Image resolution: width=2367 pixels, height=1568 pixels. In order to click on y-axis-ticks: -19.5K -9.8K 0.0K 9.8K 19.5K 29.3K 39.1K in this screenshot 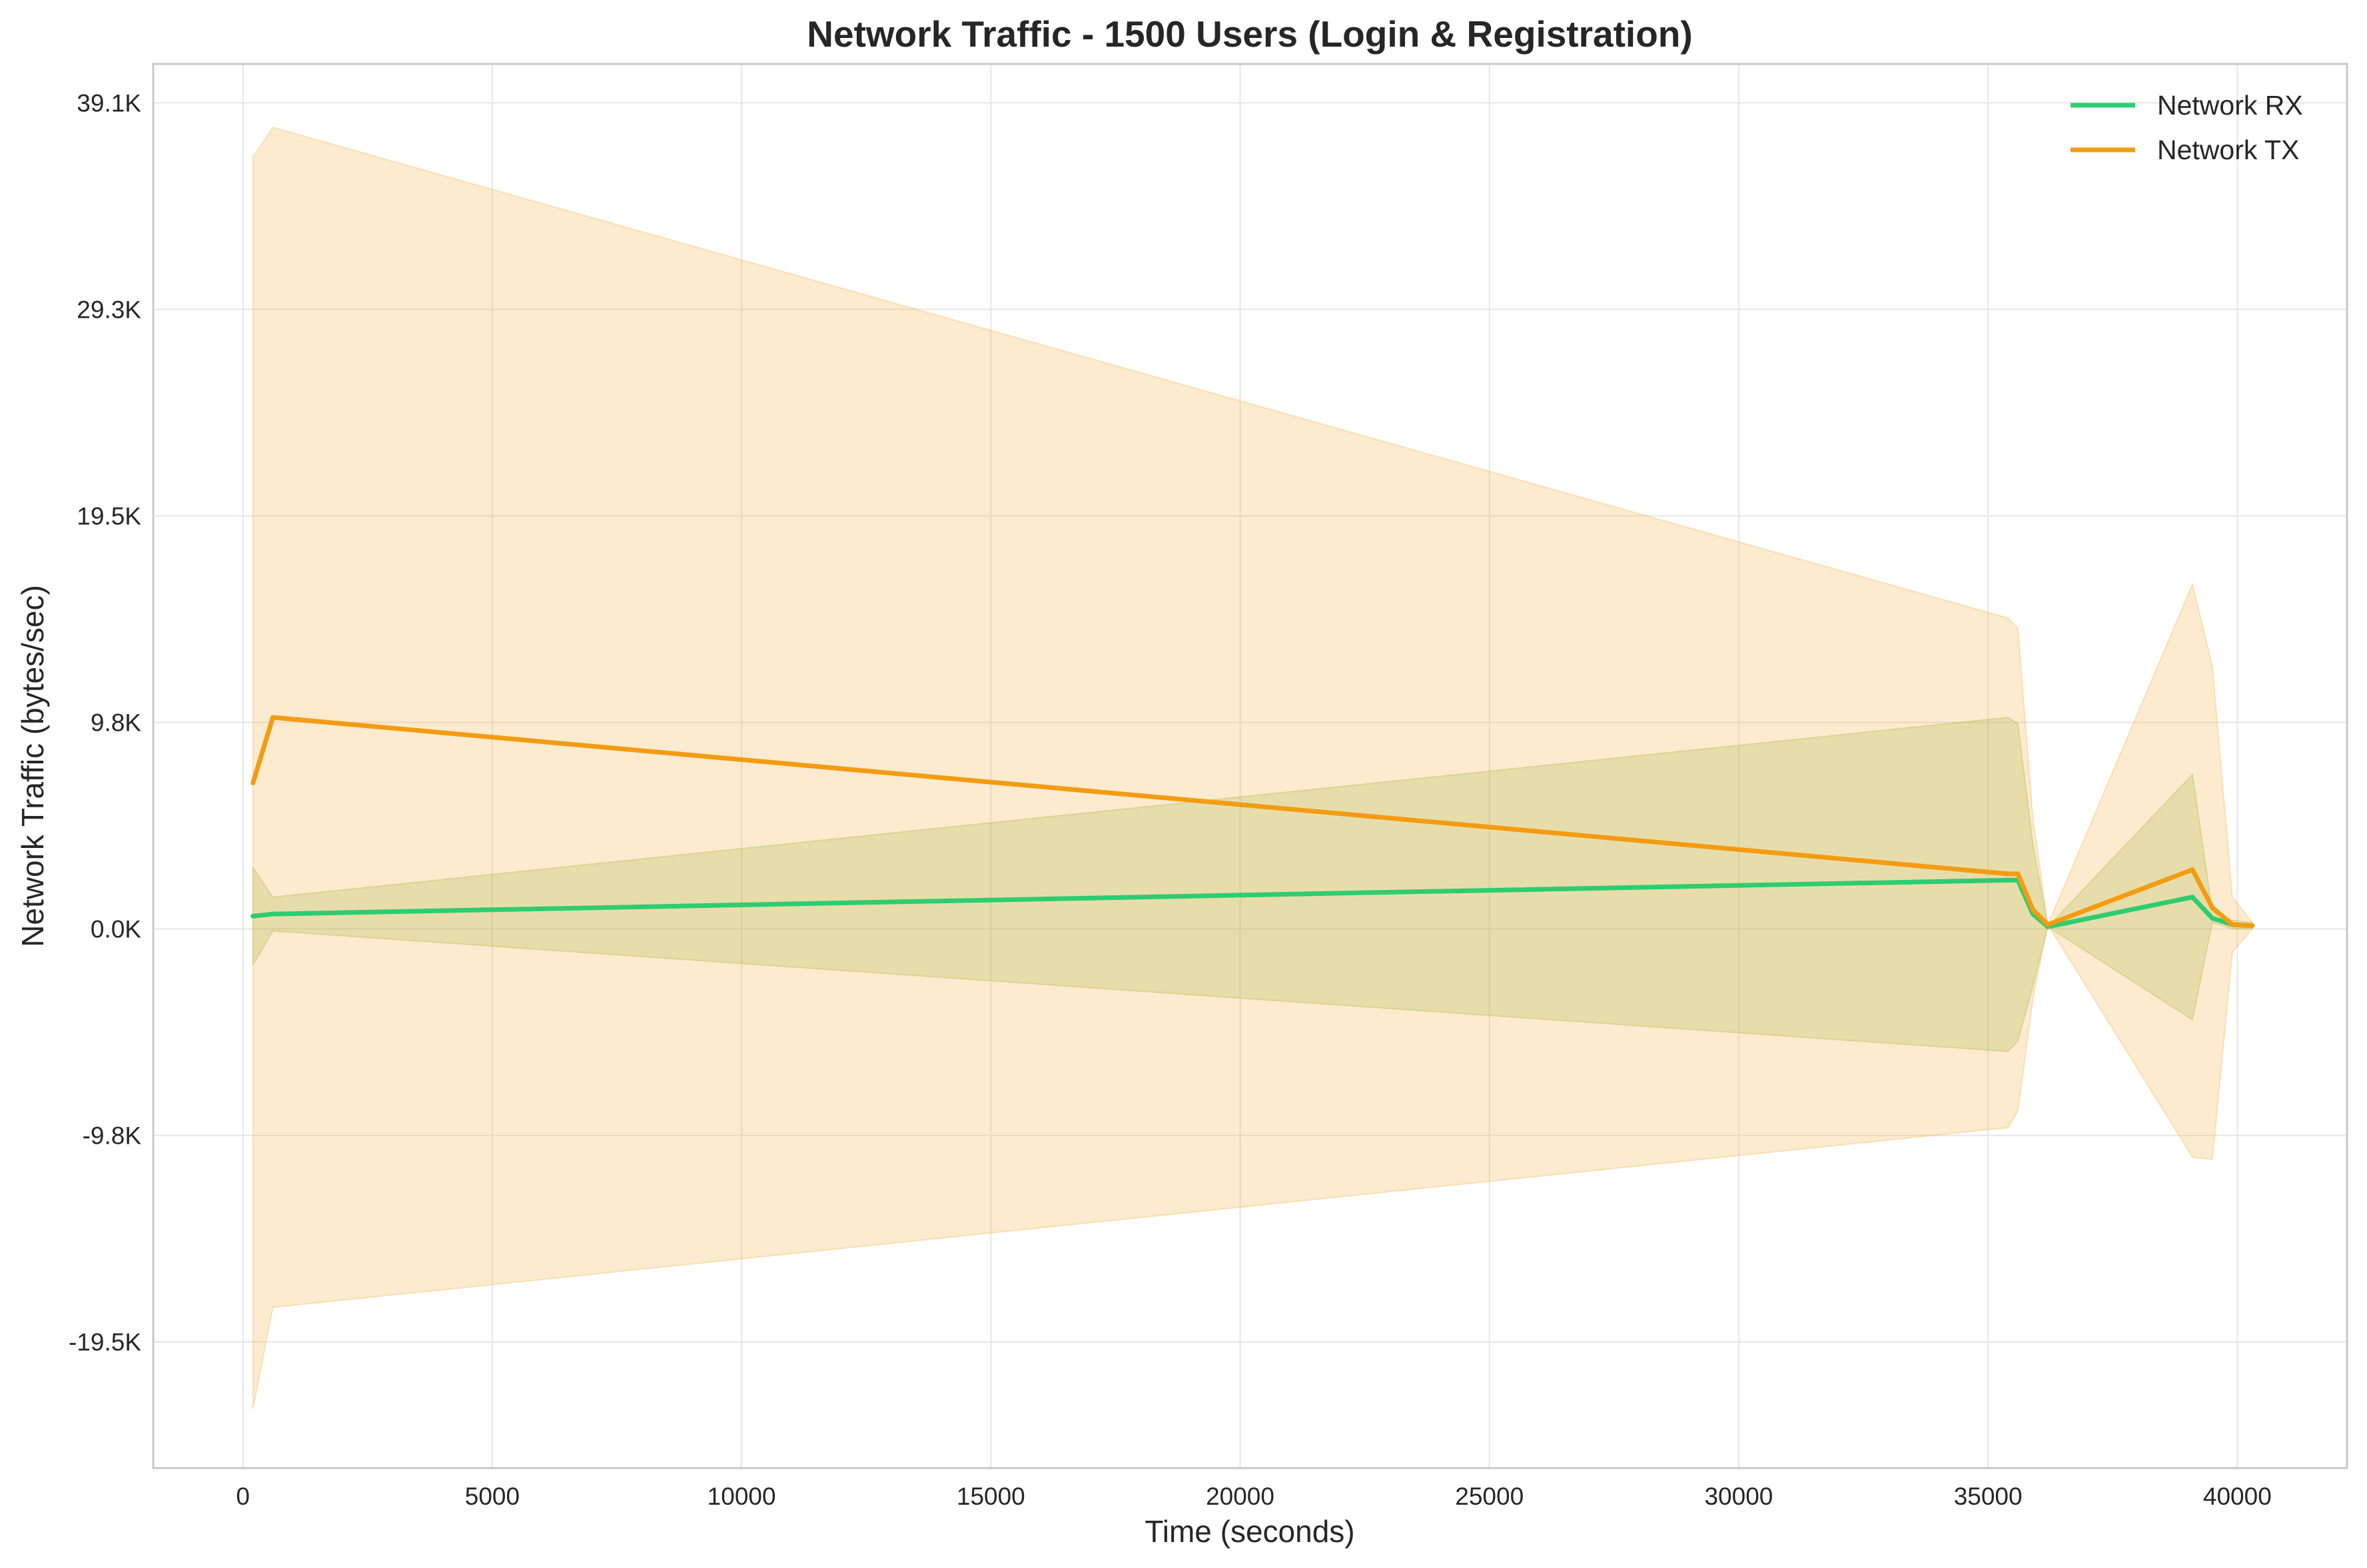, I will do `click(105, 722)`.